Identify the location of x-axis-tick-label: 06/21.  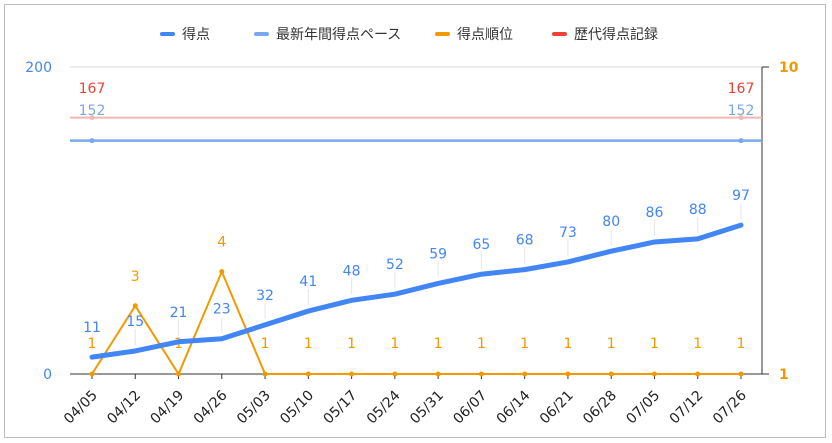
(557, 408).